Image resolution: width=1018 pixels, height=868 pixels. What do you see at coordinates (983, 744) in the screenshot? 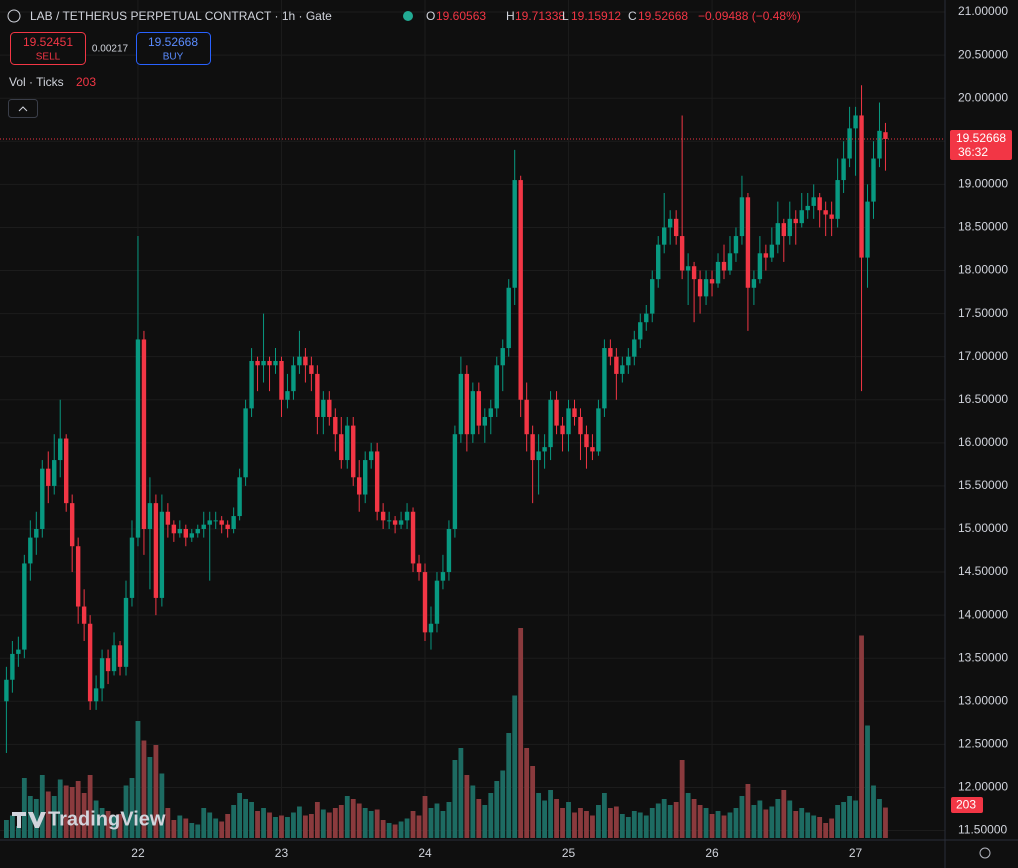
I see `y-tick-label: 12.50000` at bounding box center [983, 744].